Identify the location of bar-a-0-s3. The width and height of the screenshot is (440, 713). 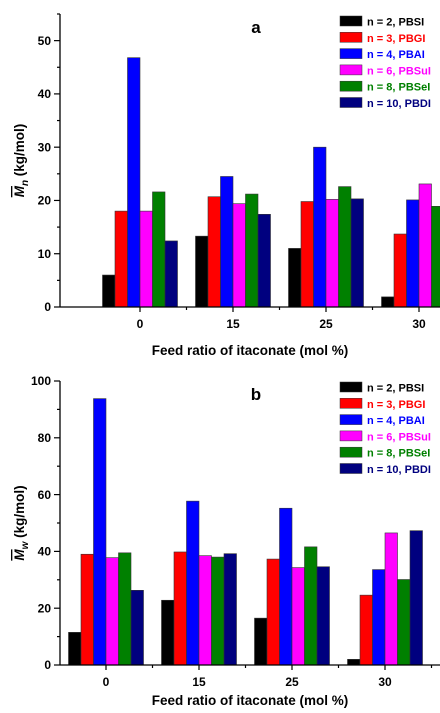
(146, 259).